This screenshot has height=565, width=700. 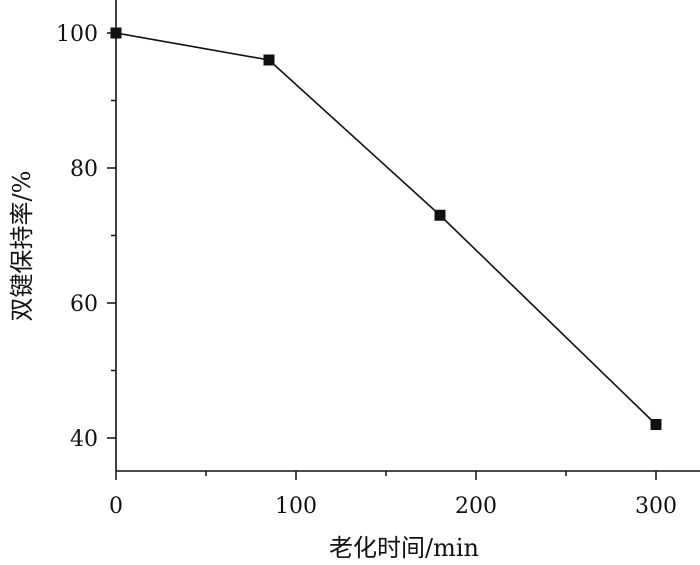 I want to click on y-tick-label: 80, so click(x=84, y=169).